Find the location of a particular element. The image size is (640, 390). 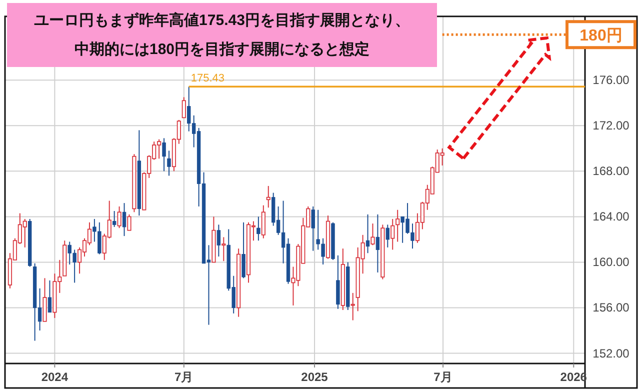

ref-line: 175.43 is located at coordinates (386, 80).